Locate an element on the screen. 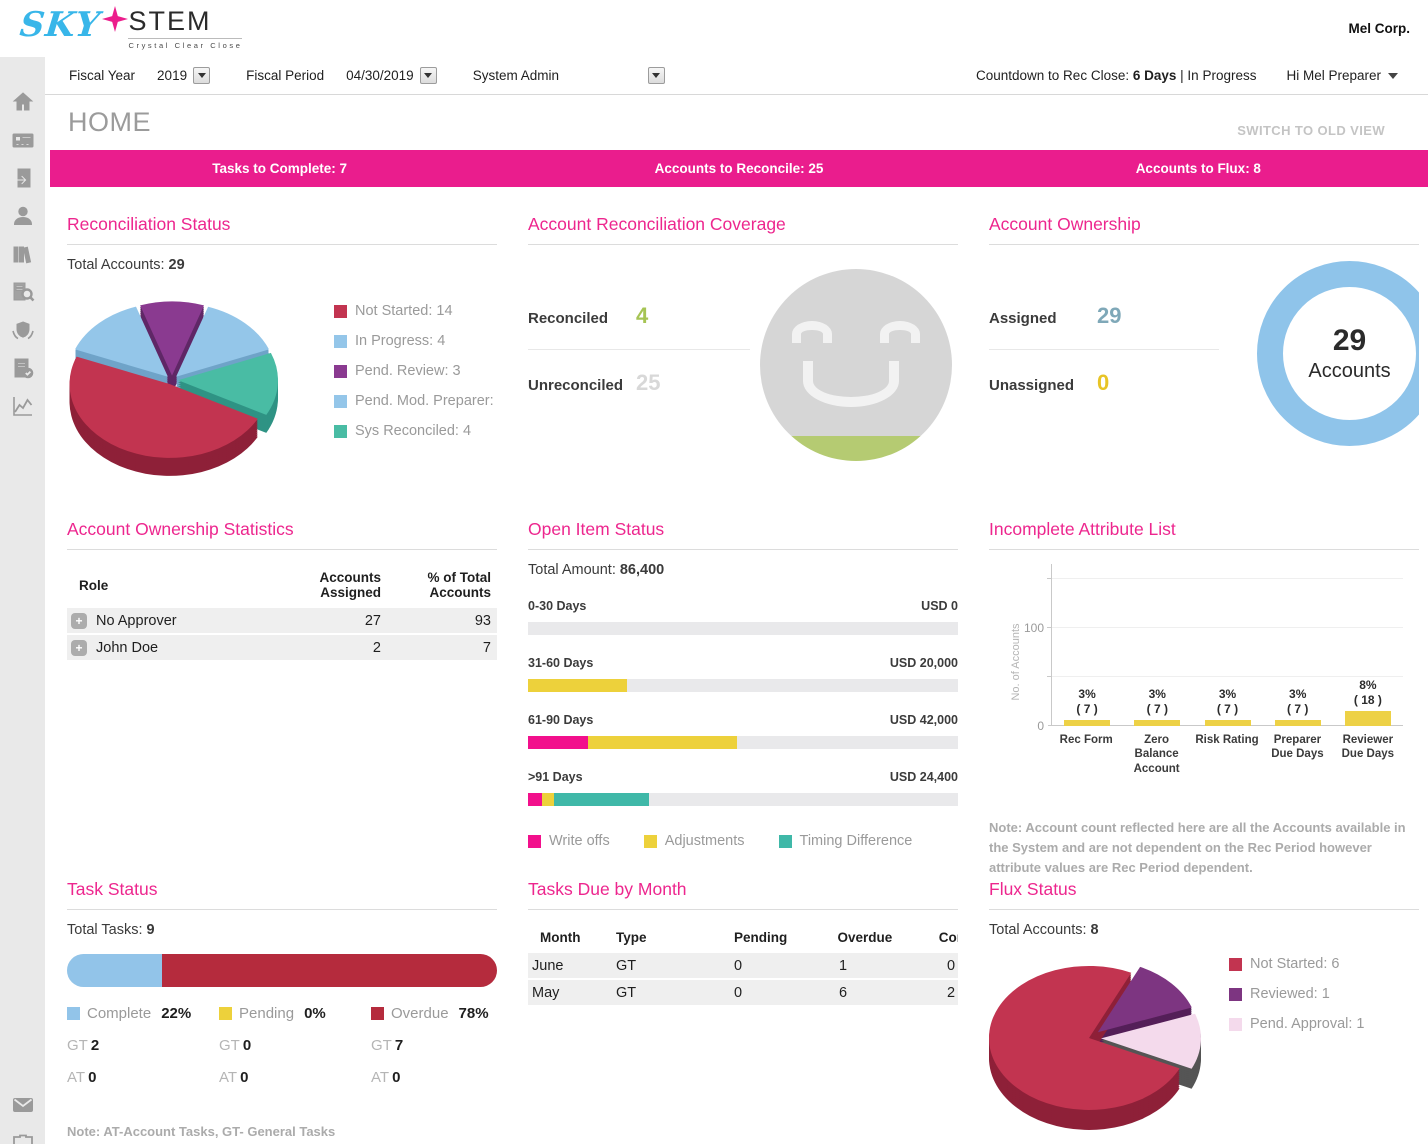 The width and height of the screenshot is (1428, 1144). column-header: Pending is located at coordinates (761, 937).